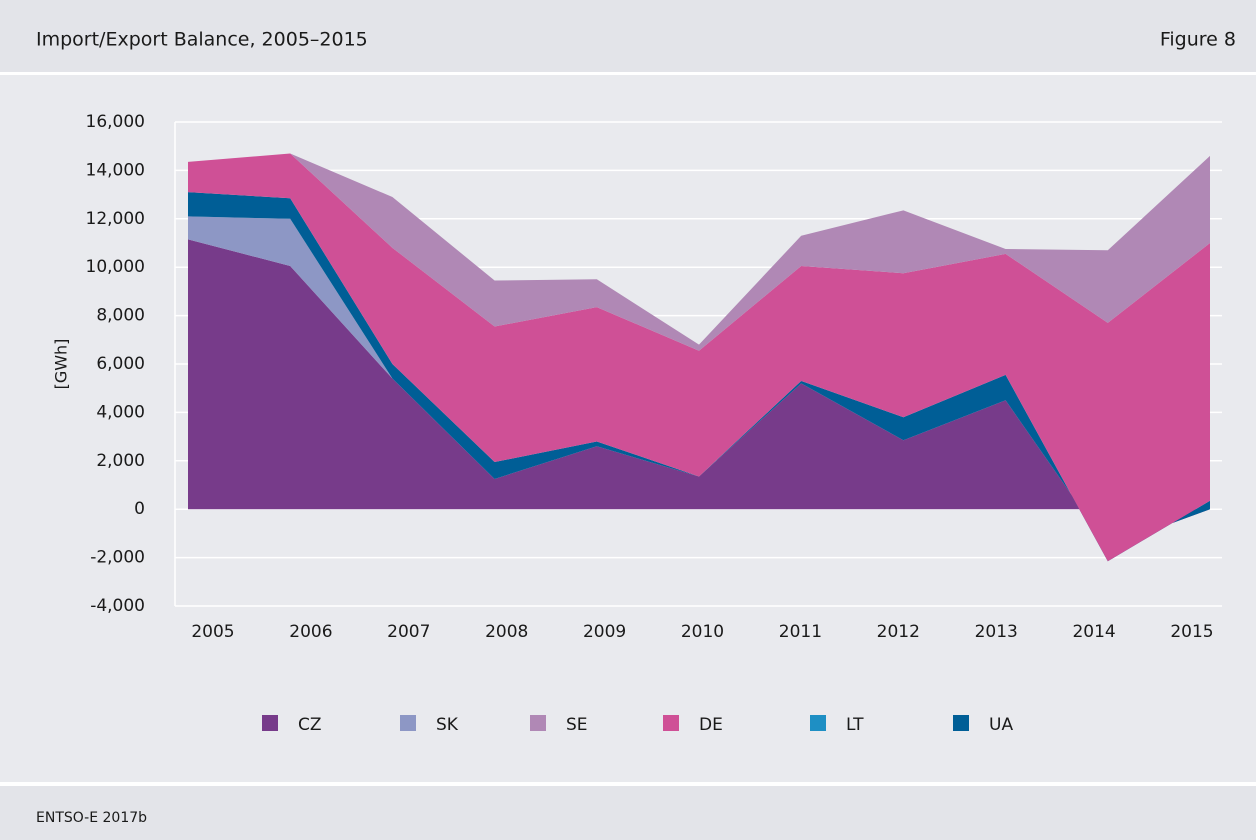 The width and height of the screenshot is (1256, 840). What do you see at coordinates (711, 725) in the screenshot?
I see `legend-label: DE` at bounding box center [711, 725].